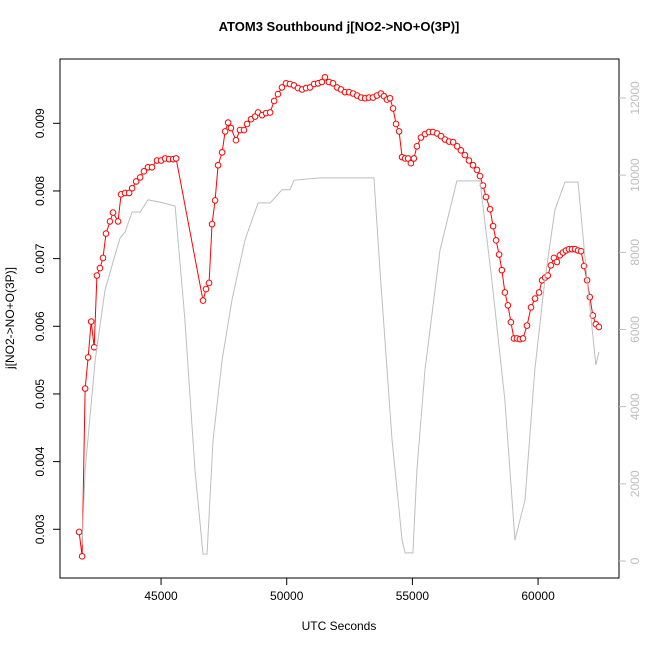 The image size is (650, 650). I want to click on y-tick-label: 0.006, so click(40, 326).